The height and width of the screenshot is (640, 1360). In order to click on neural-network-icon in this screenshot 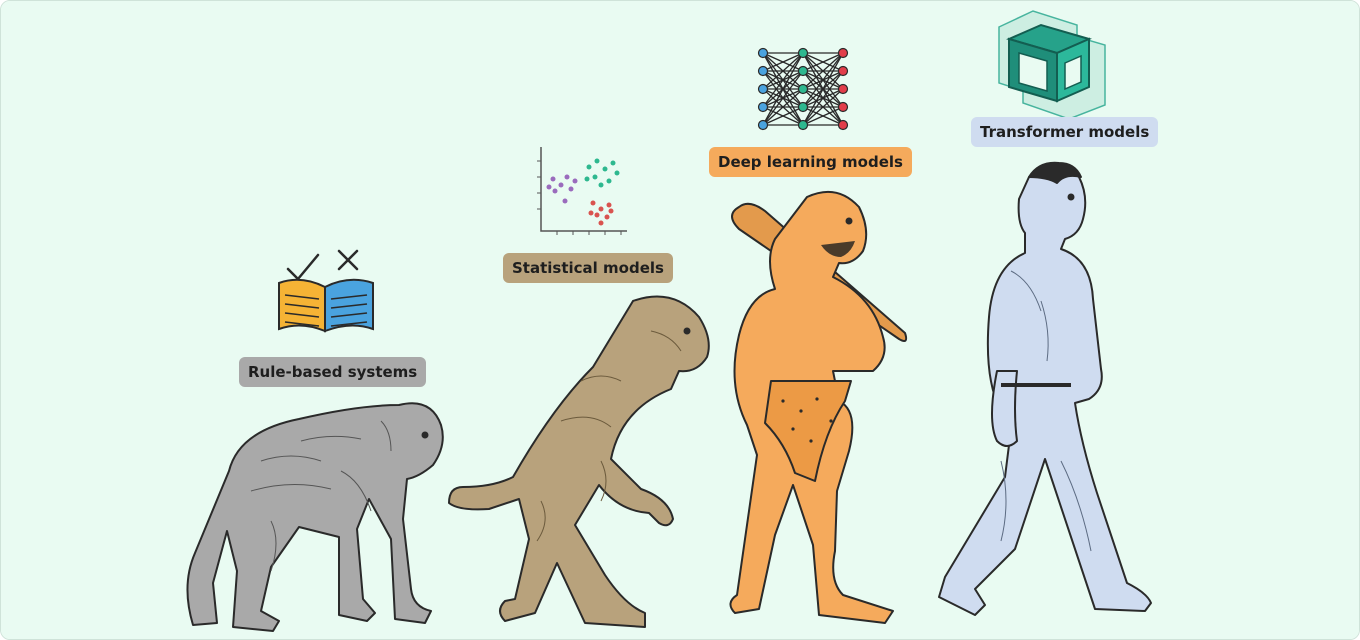, I will do `click(803, 89)`.